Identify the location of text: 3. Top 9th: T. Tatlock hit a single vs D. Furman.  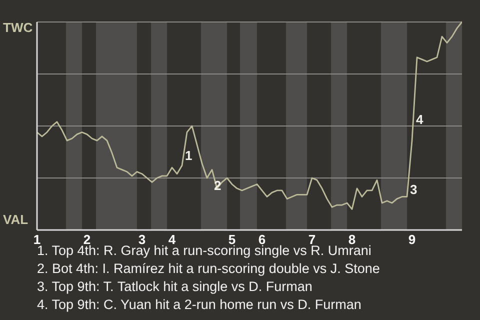
(175, 287).